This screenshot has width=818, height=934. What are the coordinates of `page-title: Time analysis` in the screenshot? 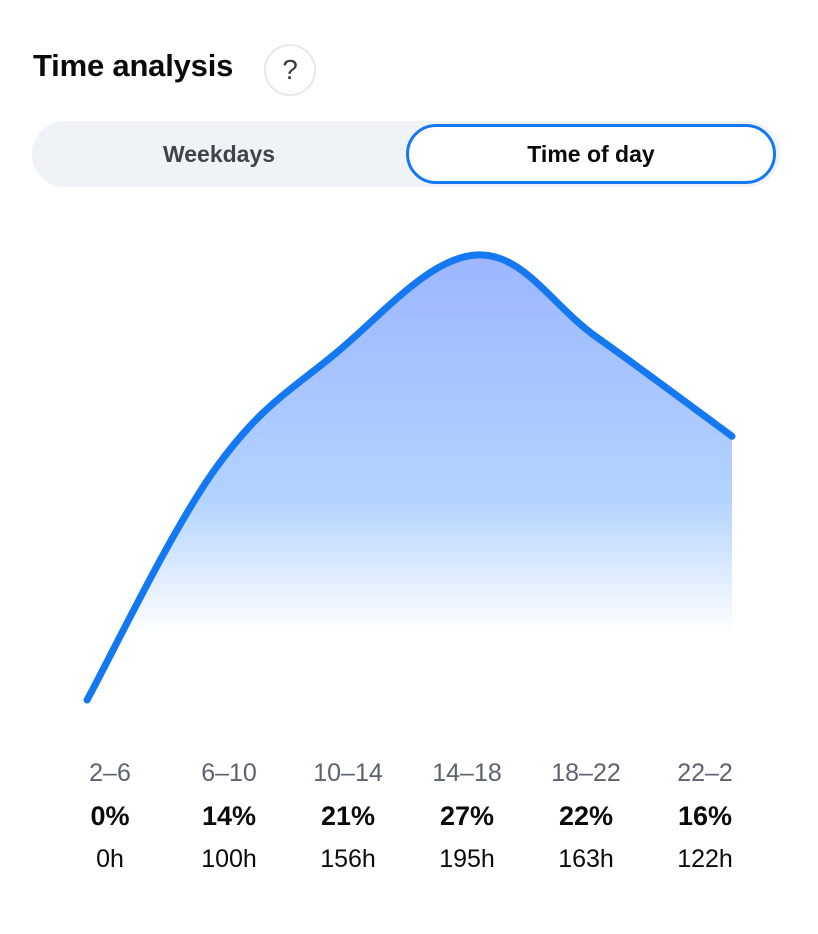 It's located at (133, 65).